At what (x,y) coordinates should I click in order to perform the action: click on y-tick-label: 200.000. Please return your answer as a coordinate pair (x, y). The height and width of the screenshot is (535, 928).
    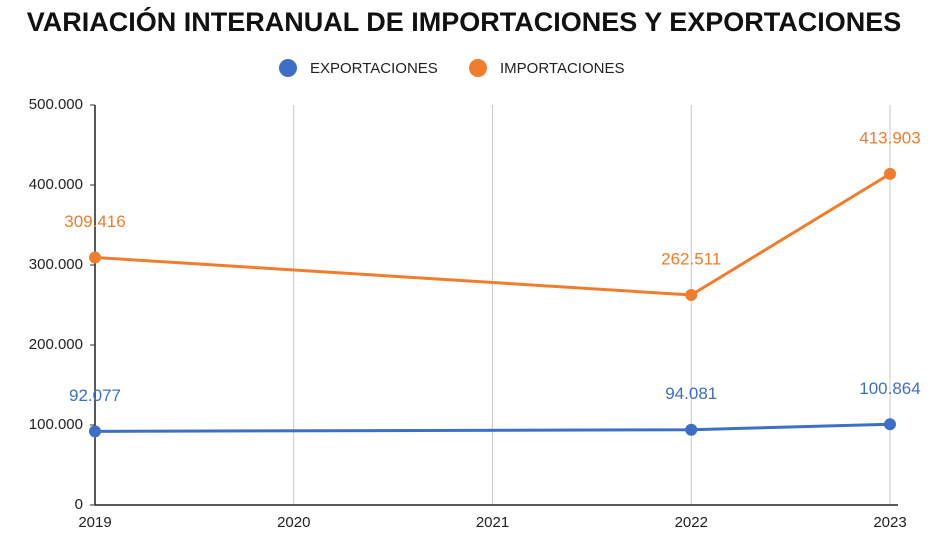
    Looking at the image, I should click on (56, 344).